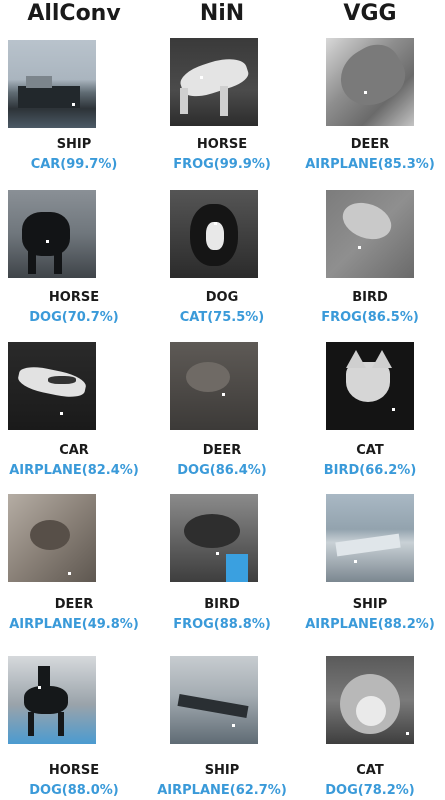 The width and height of the screenshot is (445, 800). What do you see at coordinates (74, 470) in the screenshot?
I see `predicted-label: AIRPLANE(82.4%)` at bounding box center [74, 470].